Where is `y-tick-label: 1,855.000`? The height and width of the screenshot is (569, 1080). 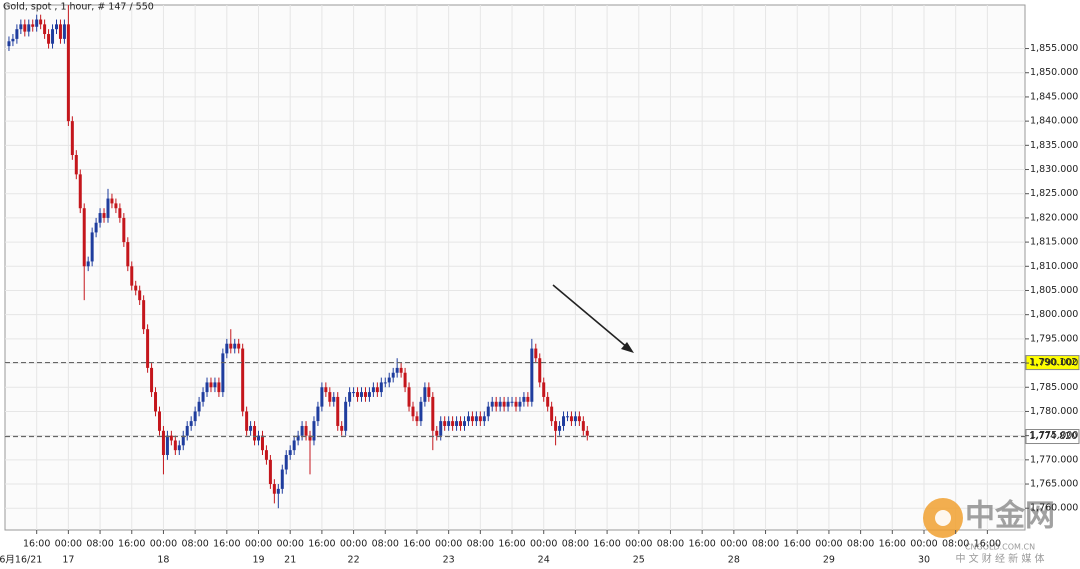
y-tick-label: 1,855.000 is located at coordinates (1054, 48).